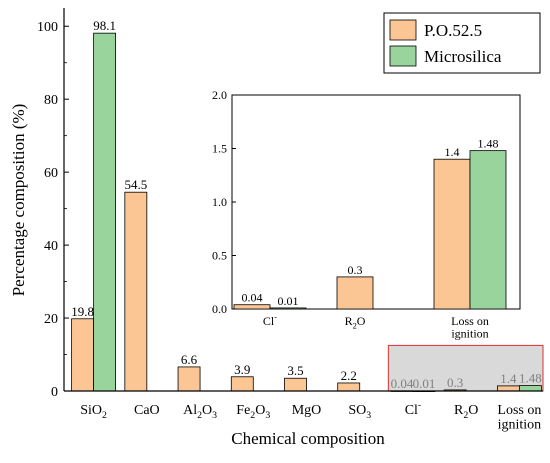 The width and height of the screenshot is (550, 463). Describe the element at coordinates (470, 327) in the screenshot. I see `inset-x-tick-label-2: Loss on ignition` at that location.